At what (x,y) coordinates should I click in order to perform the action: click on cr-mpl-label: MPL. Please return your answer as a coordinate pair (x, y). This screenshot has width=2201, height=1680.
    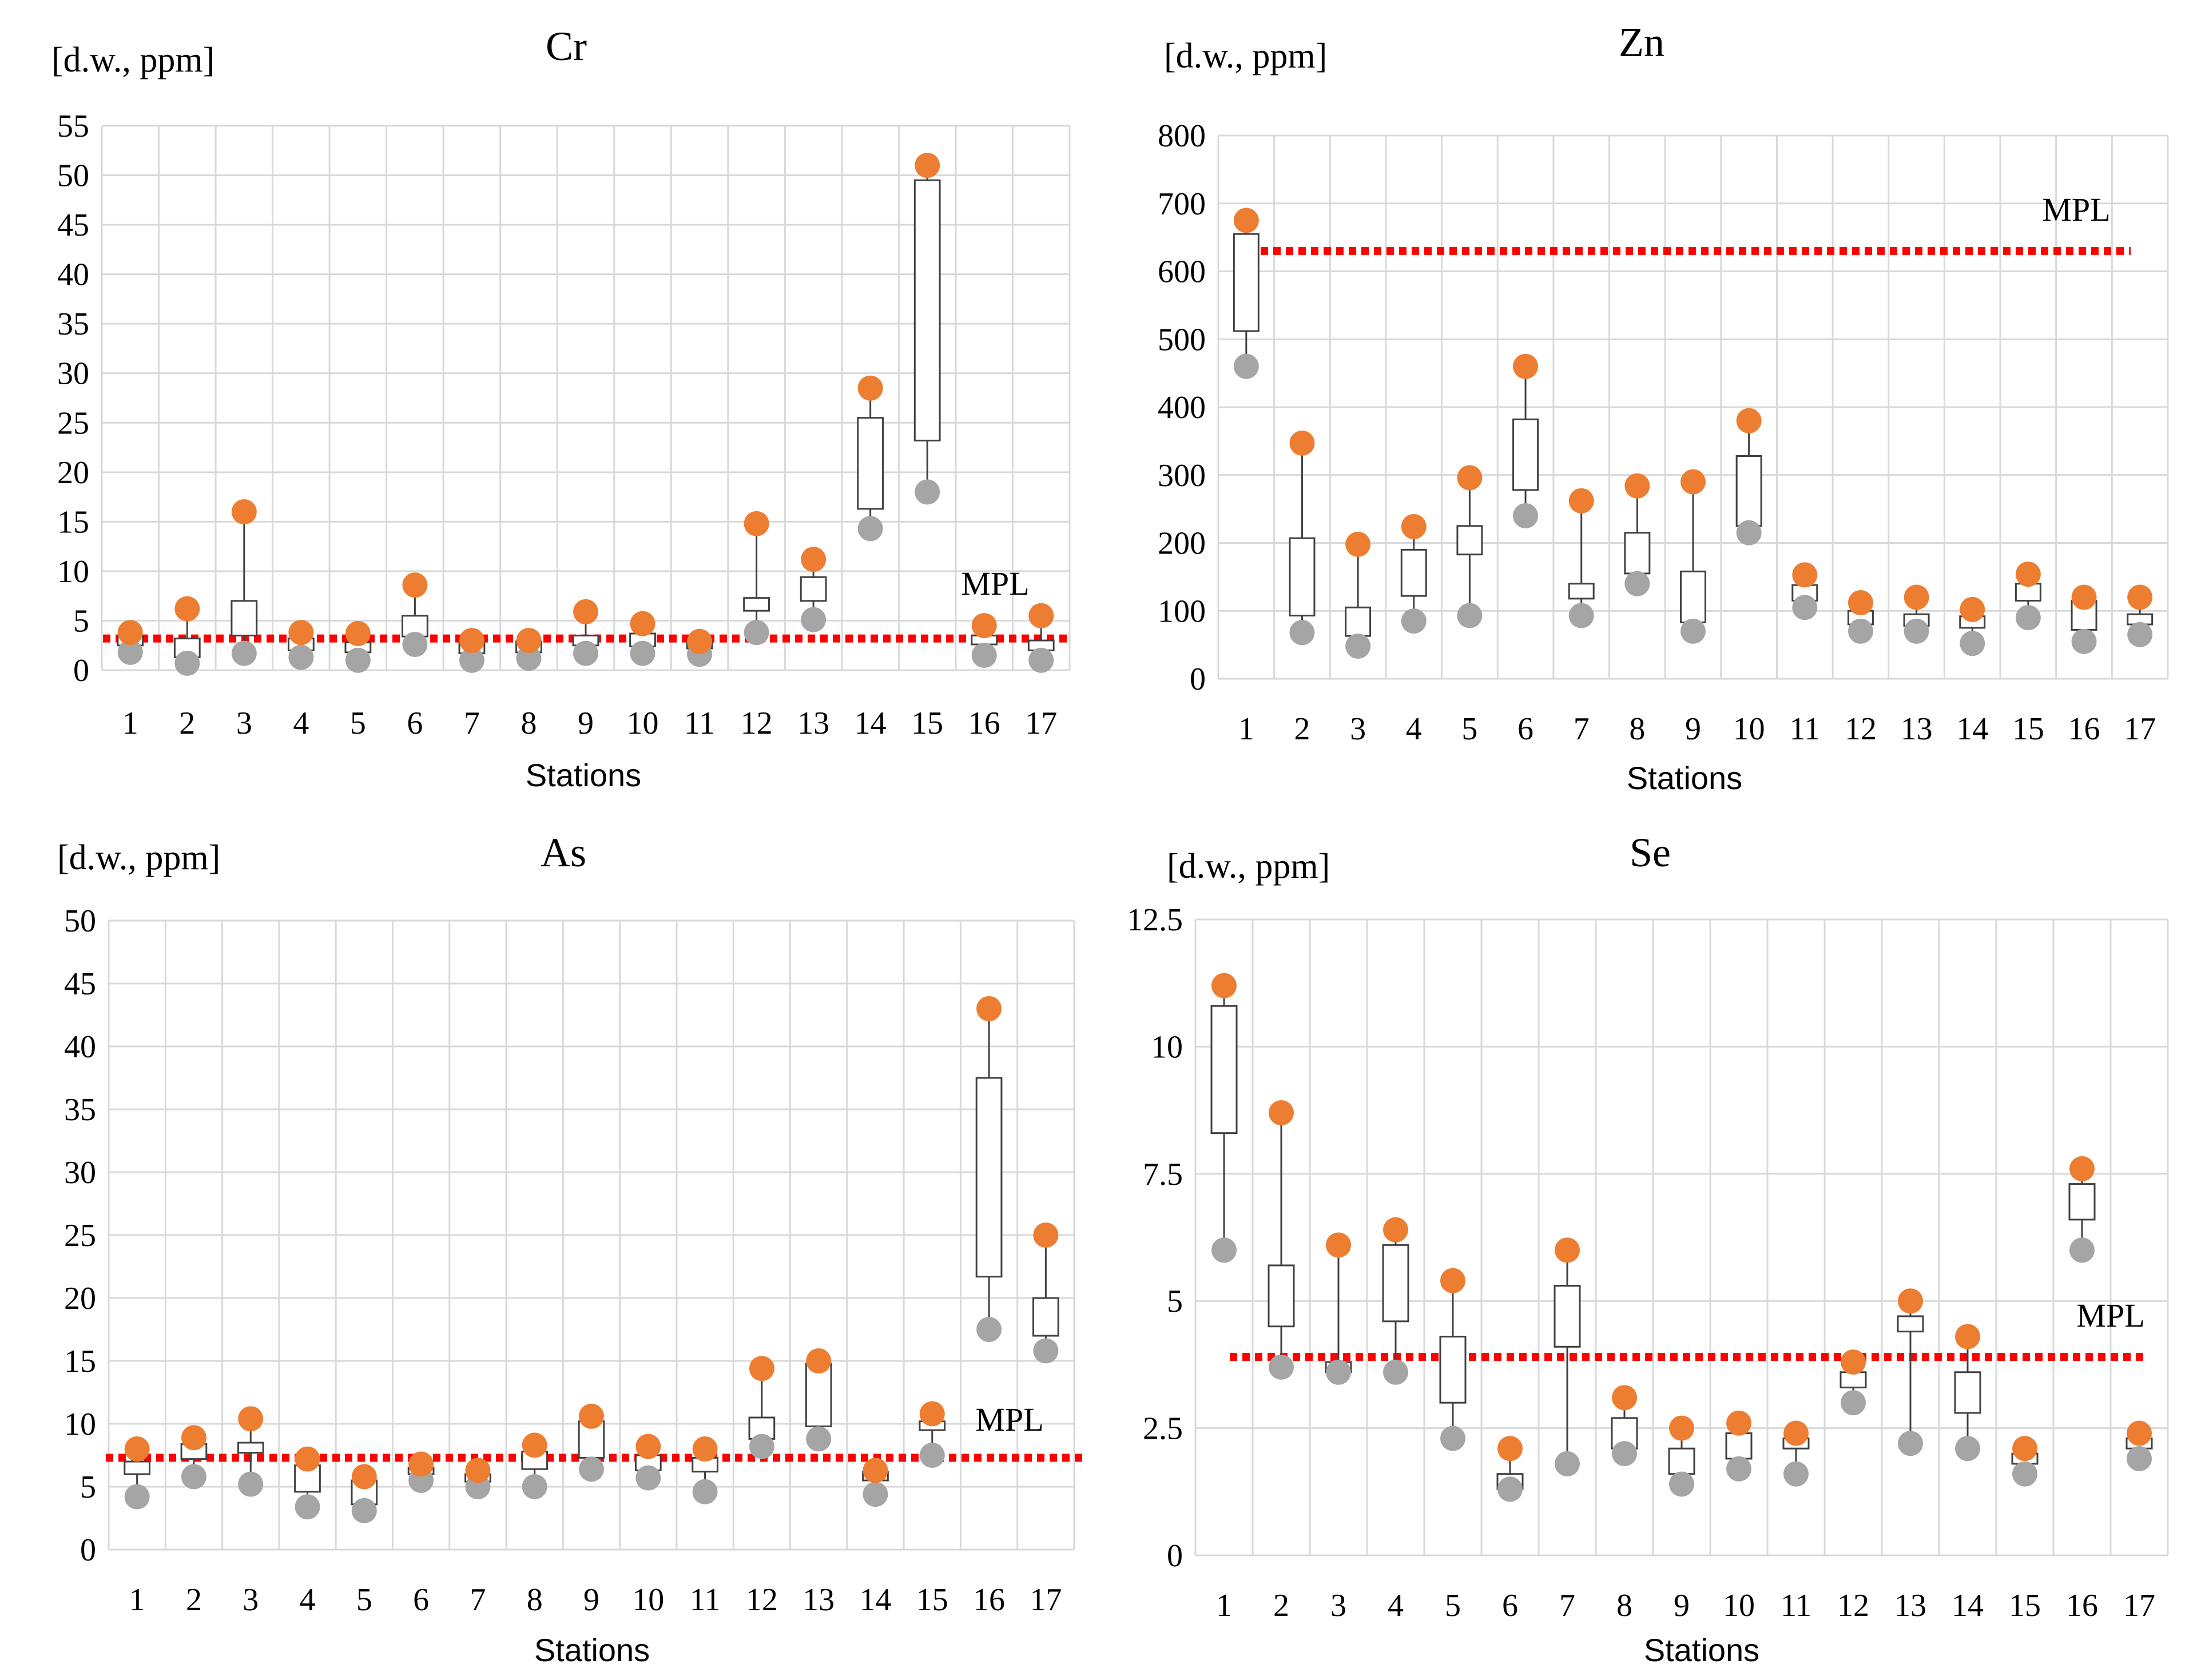
    Looking at the image, I should click on (995, 583).